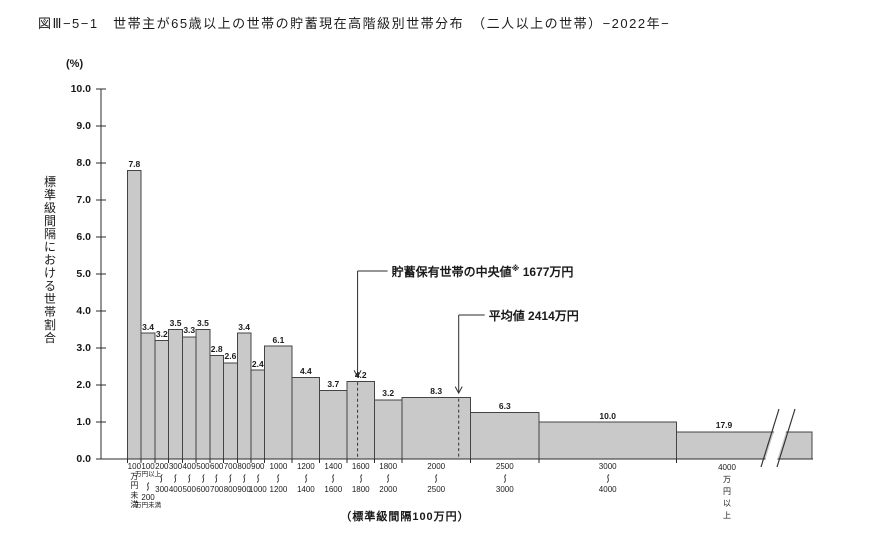 This screenshot has width=870, height=539. What do you see at coordinates (83, 385) in the screenshot?
I see `y-tick-label: 2.0` at bounding box center [83, 385].